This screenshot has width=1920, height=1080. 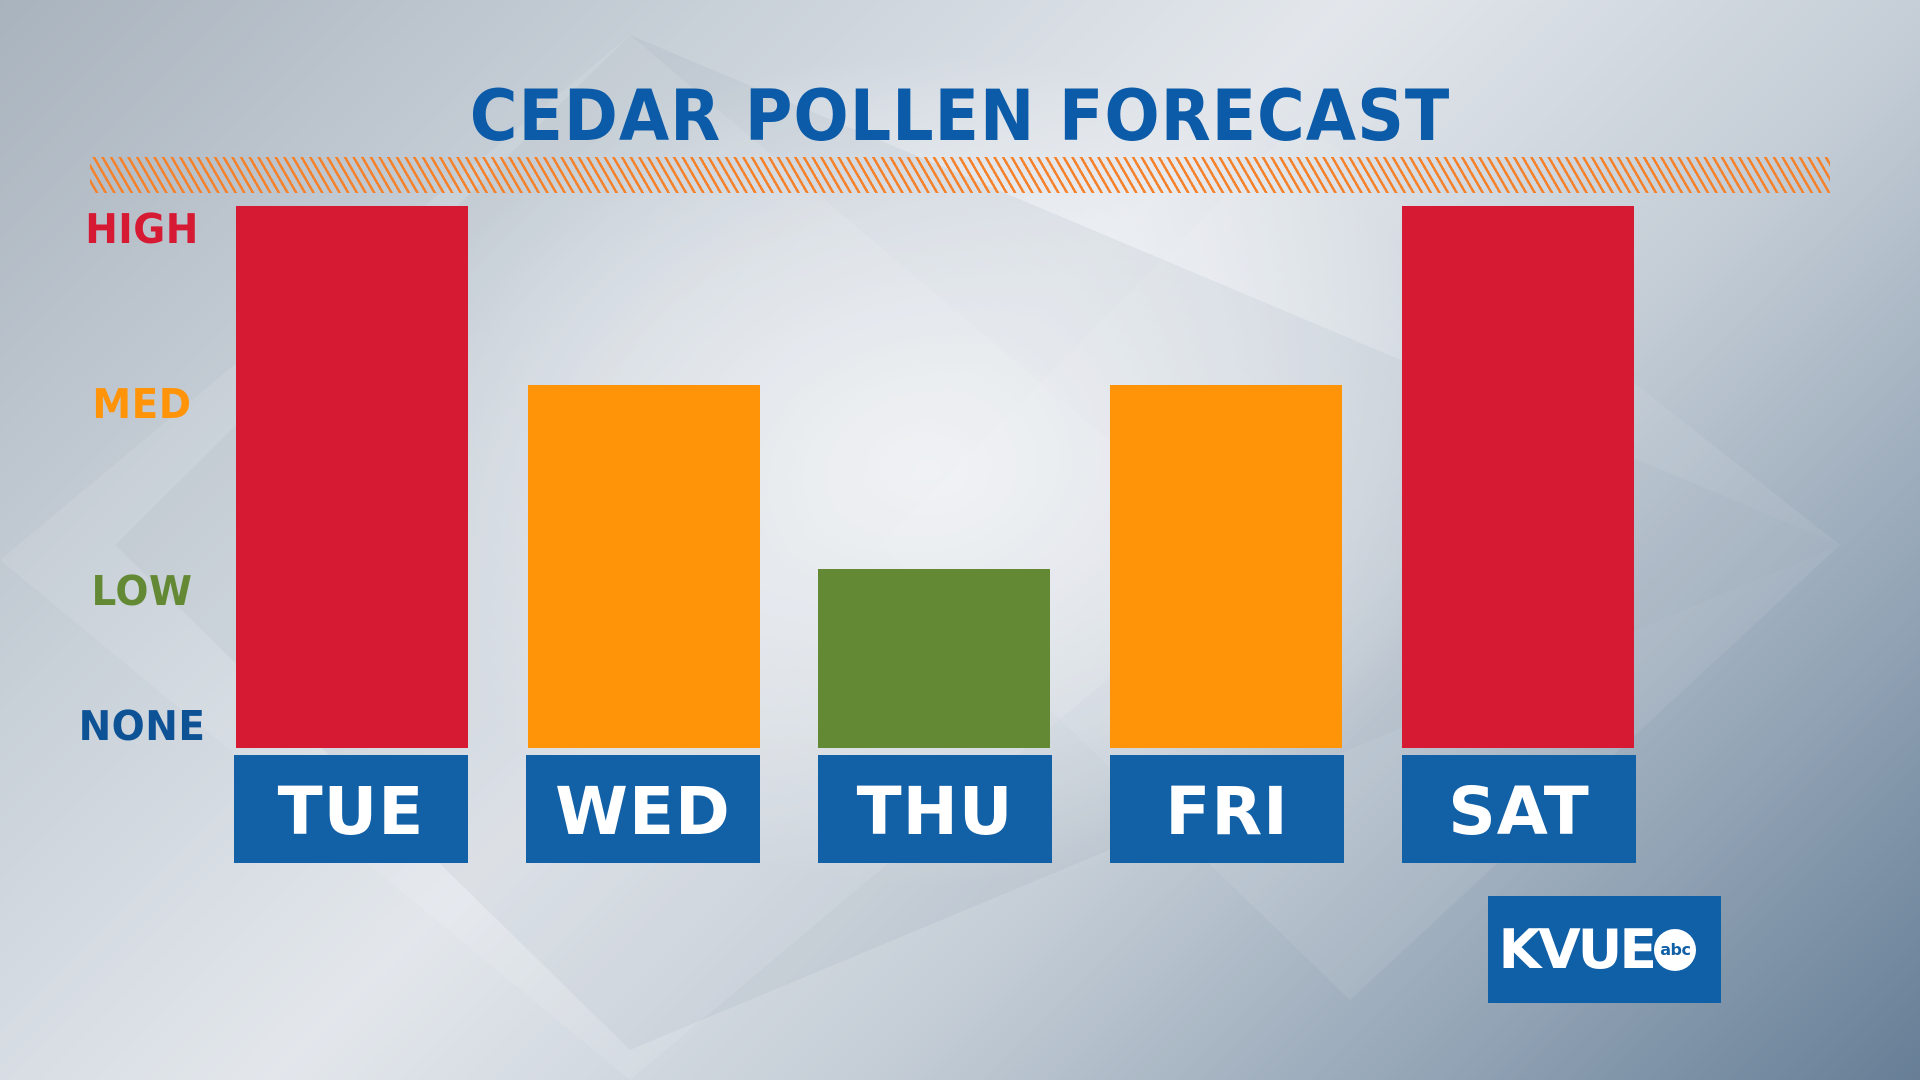 I want to click on y-label-med: MED, so click(x=142, y=404).